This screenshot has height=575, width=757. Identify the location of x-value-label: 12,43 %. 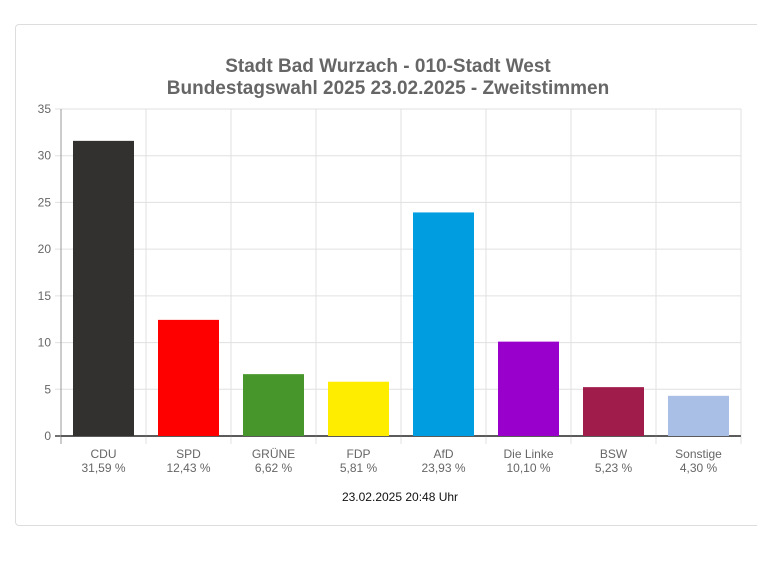
(188, 468).